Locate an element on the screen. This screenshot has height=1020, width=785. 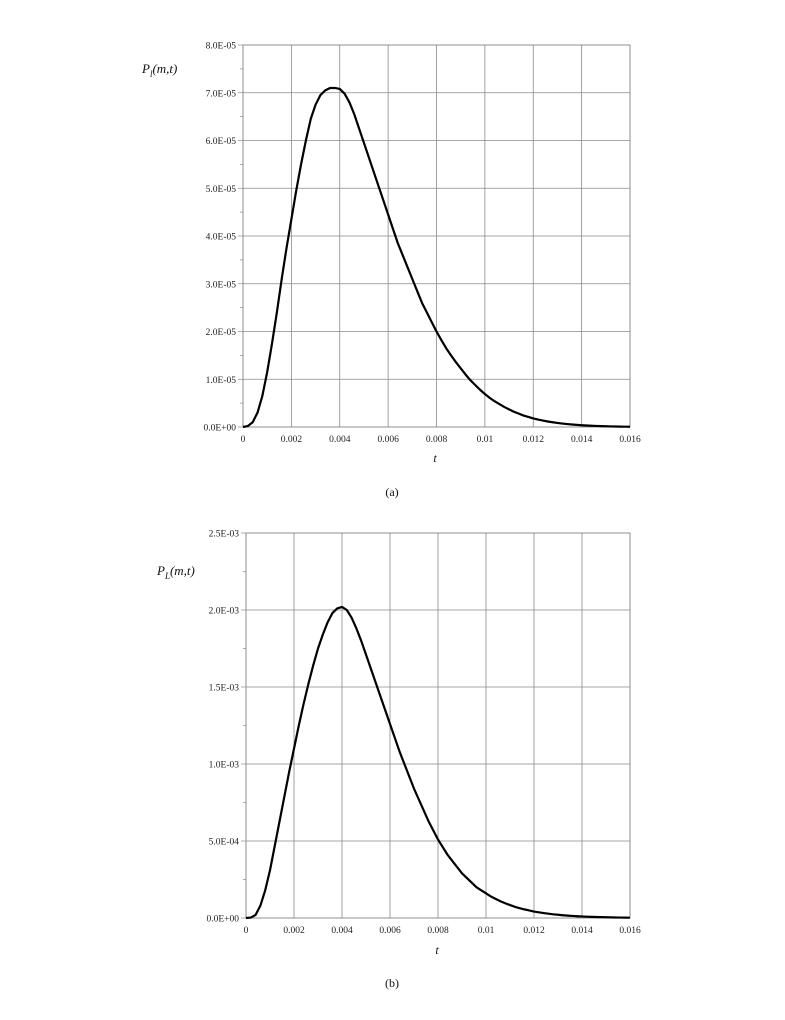
chart-b-y-tick-label: 2.0E-03 is located at coordinates (224, 612).